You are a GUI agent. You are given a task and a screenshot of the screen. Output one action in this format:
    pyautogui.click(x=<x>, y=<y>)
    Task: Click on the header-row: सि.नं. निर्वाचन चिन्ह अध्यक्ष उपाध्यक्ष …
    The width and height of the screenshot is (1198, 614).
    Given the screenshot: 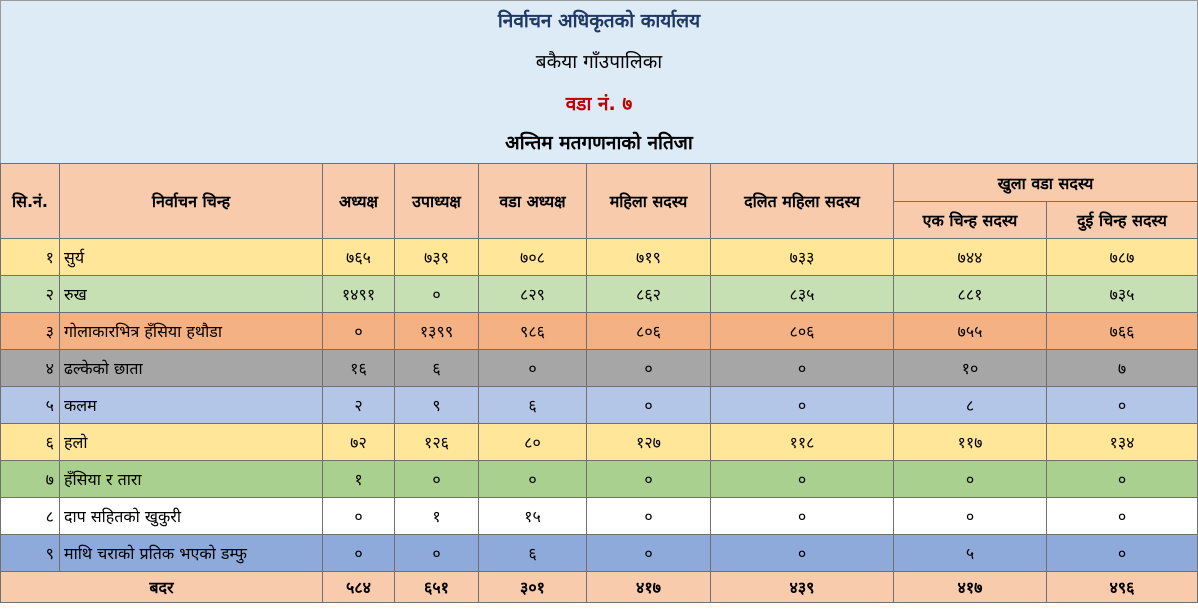 What is the action you would take?
    pyautogui.click(x=599, y=201)
    